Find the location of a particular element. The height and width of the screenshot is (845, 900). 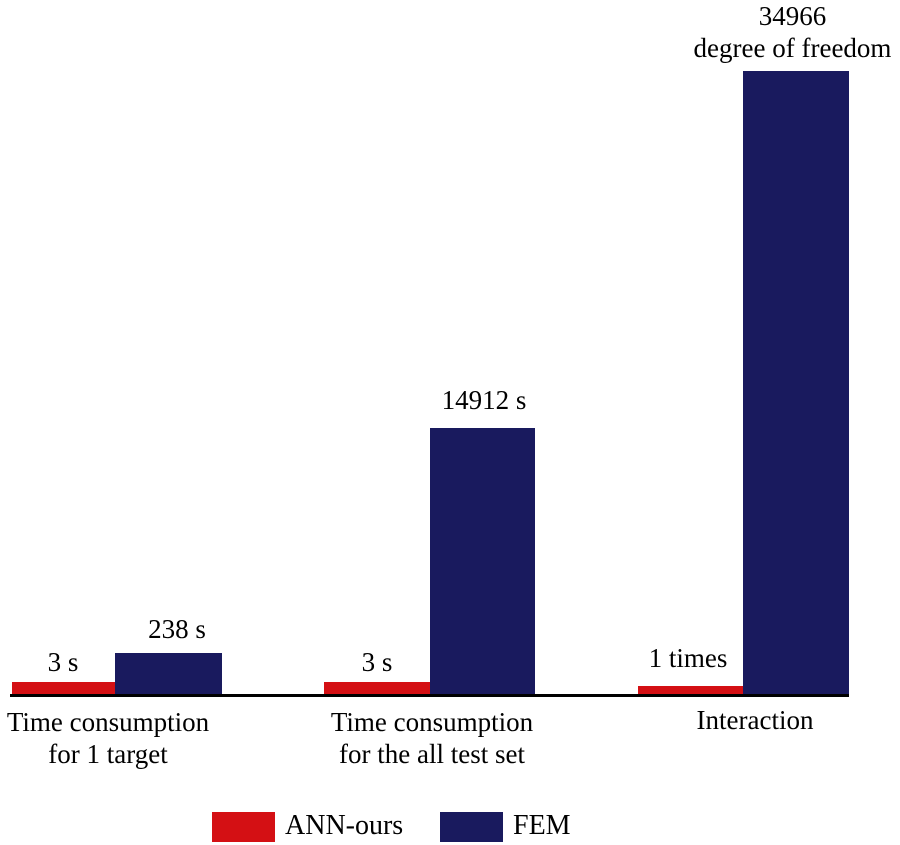

bar-ann-testset is located at coordinates (377, 688).